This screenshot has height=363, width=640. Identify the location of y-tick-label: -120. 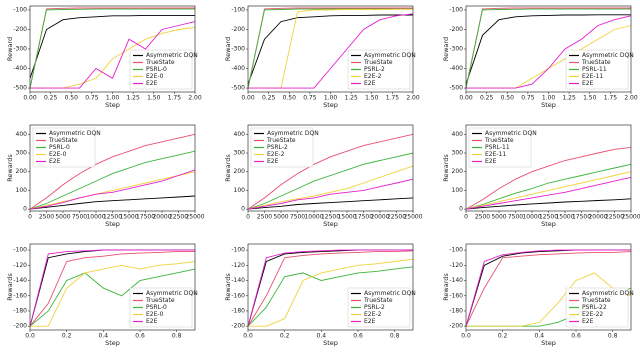
(238, 265).